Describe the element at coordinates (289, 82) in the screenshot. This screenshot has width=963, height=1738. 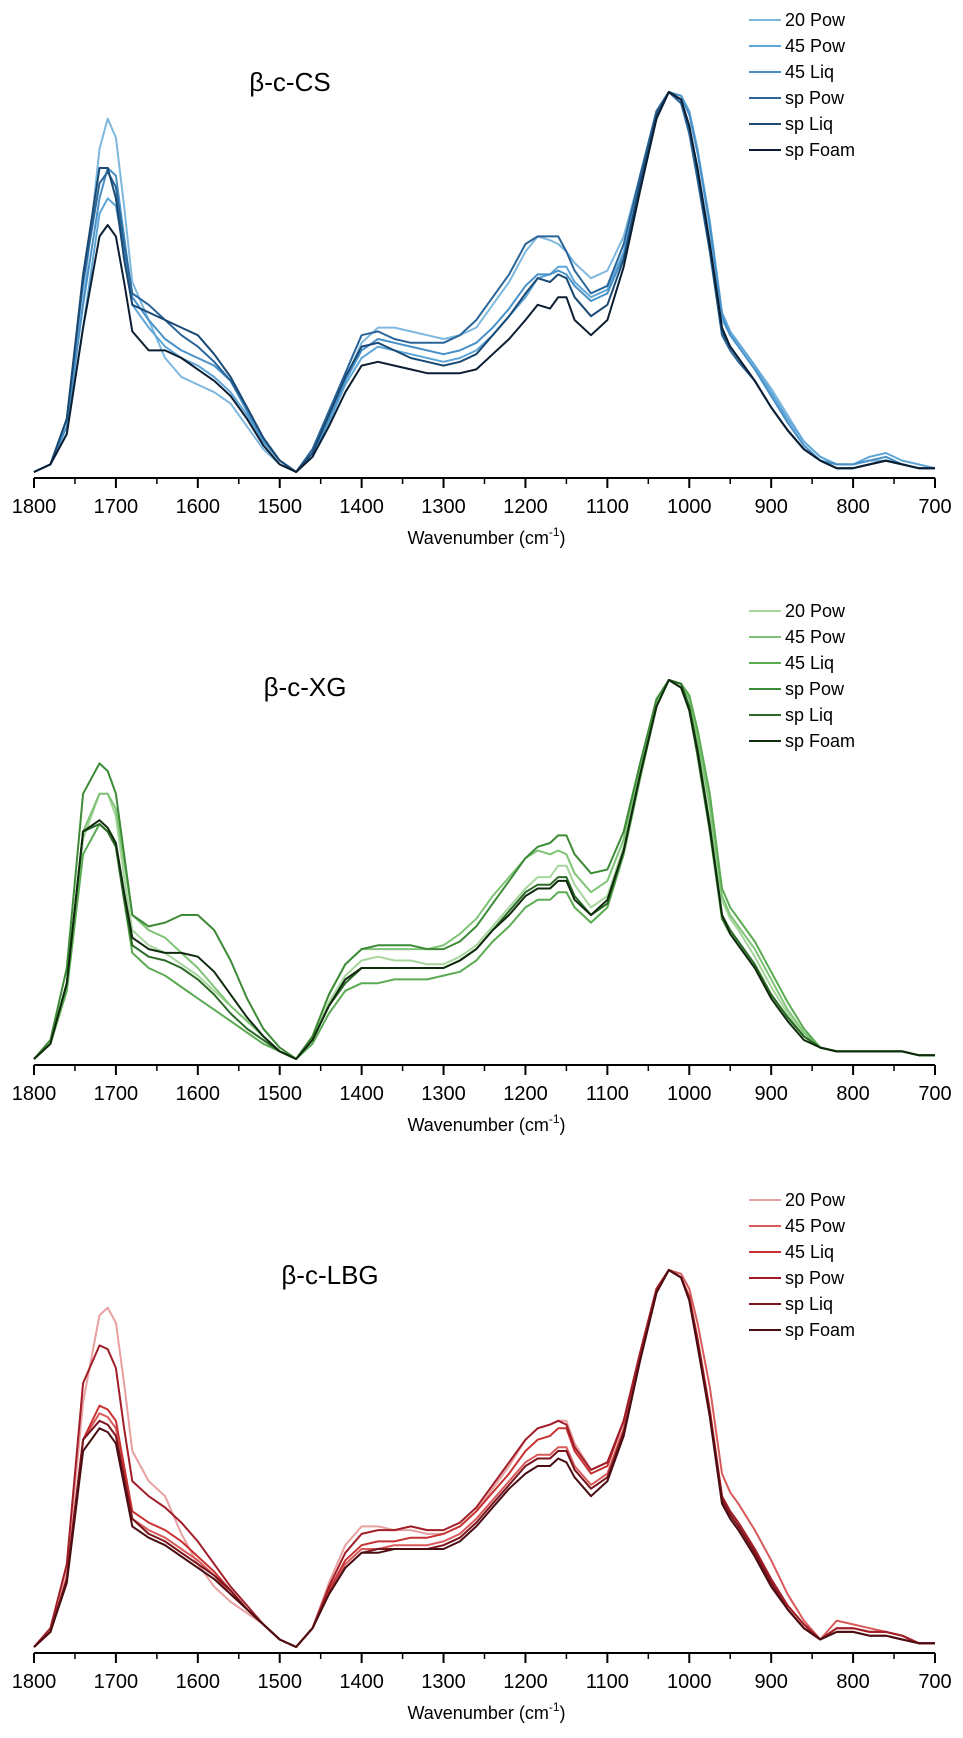
I see `chart-title: β-c-CS` at that location.